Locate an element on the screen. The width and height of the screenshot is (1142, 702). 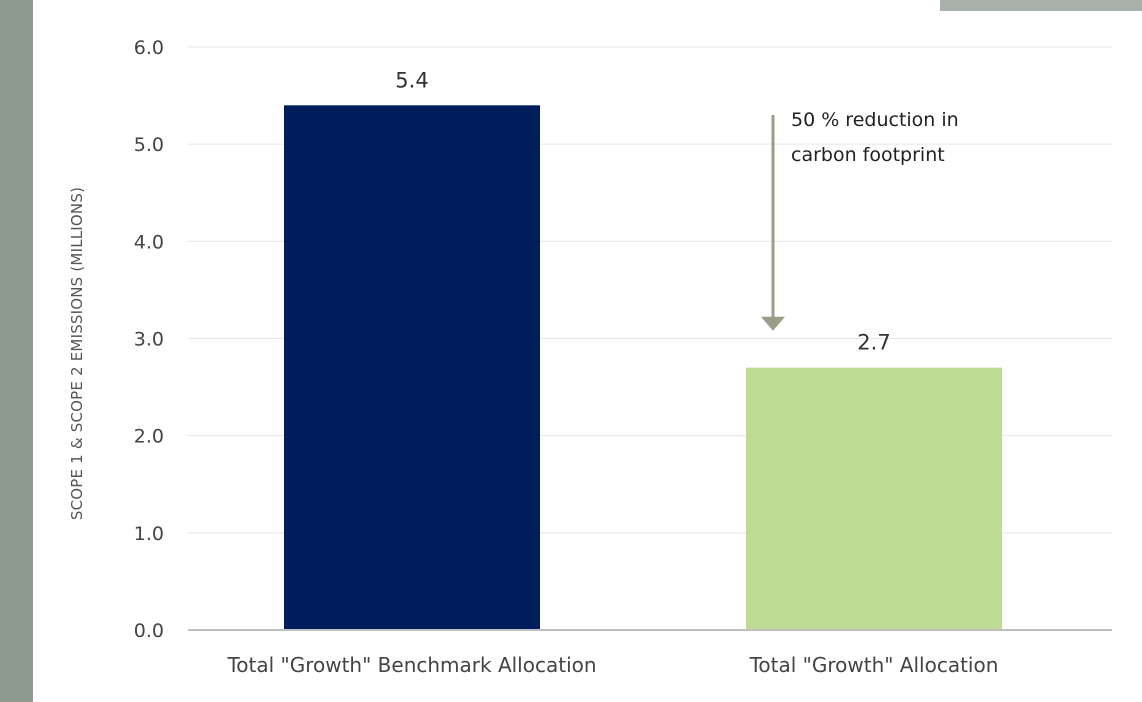
y-tick-label: 0.0 is located at coordinates (149, 631).